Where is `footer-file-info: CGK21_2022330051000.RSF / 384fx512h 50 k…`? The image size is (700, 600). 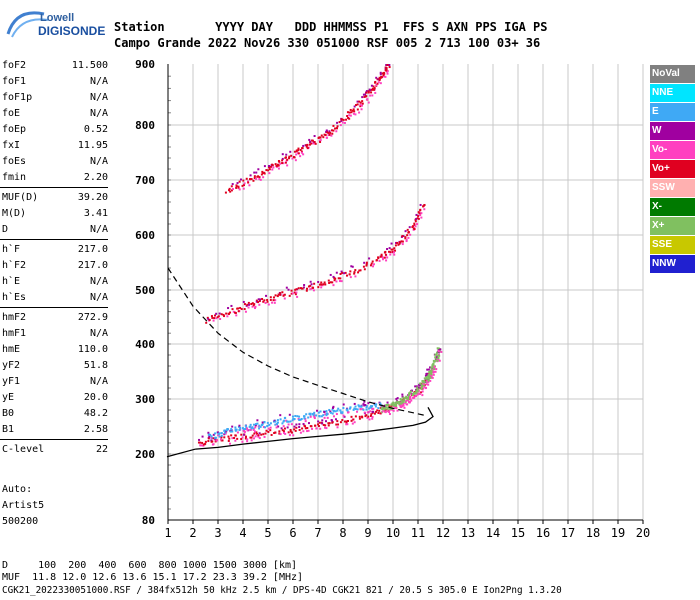
footer-file-info: CGK21_2022330051000.RSF / 384fx512h 50 k… is located at coordinates (282, 590).